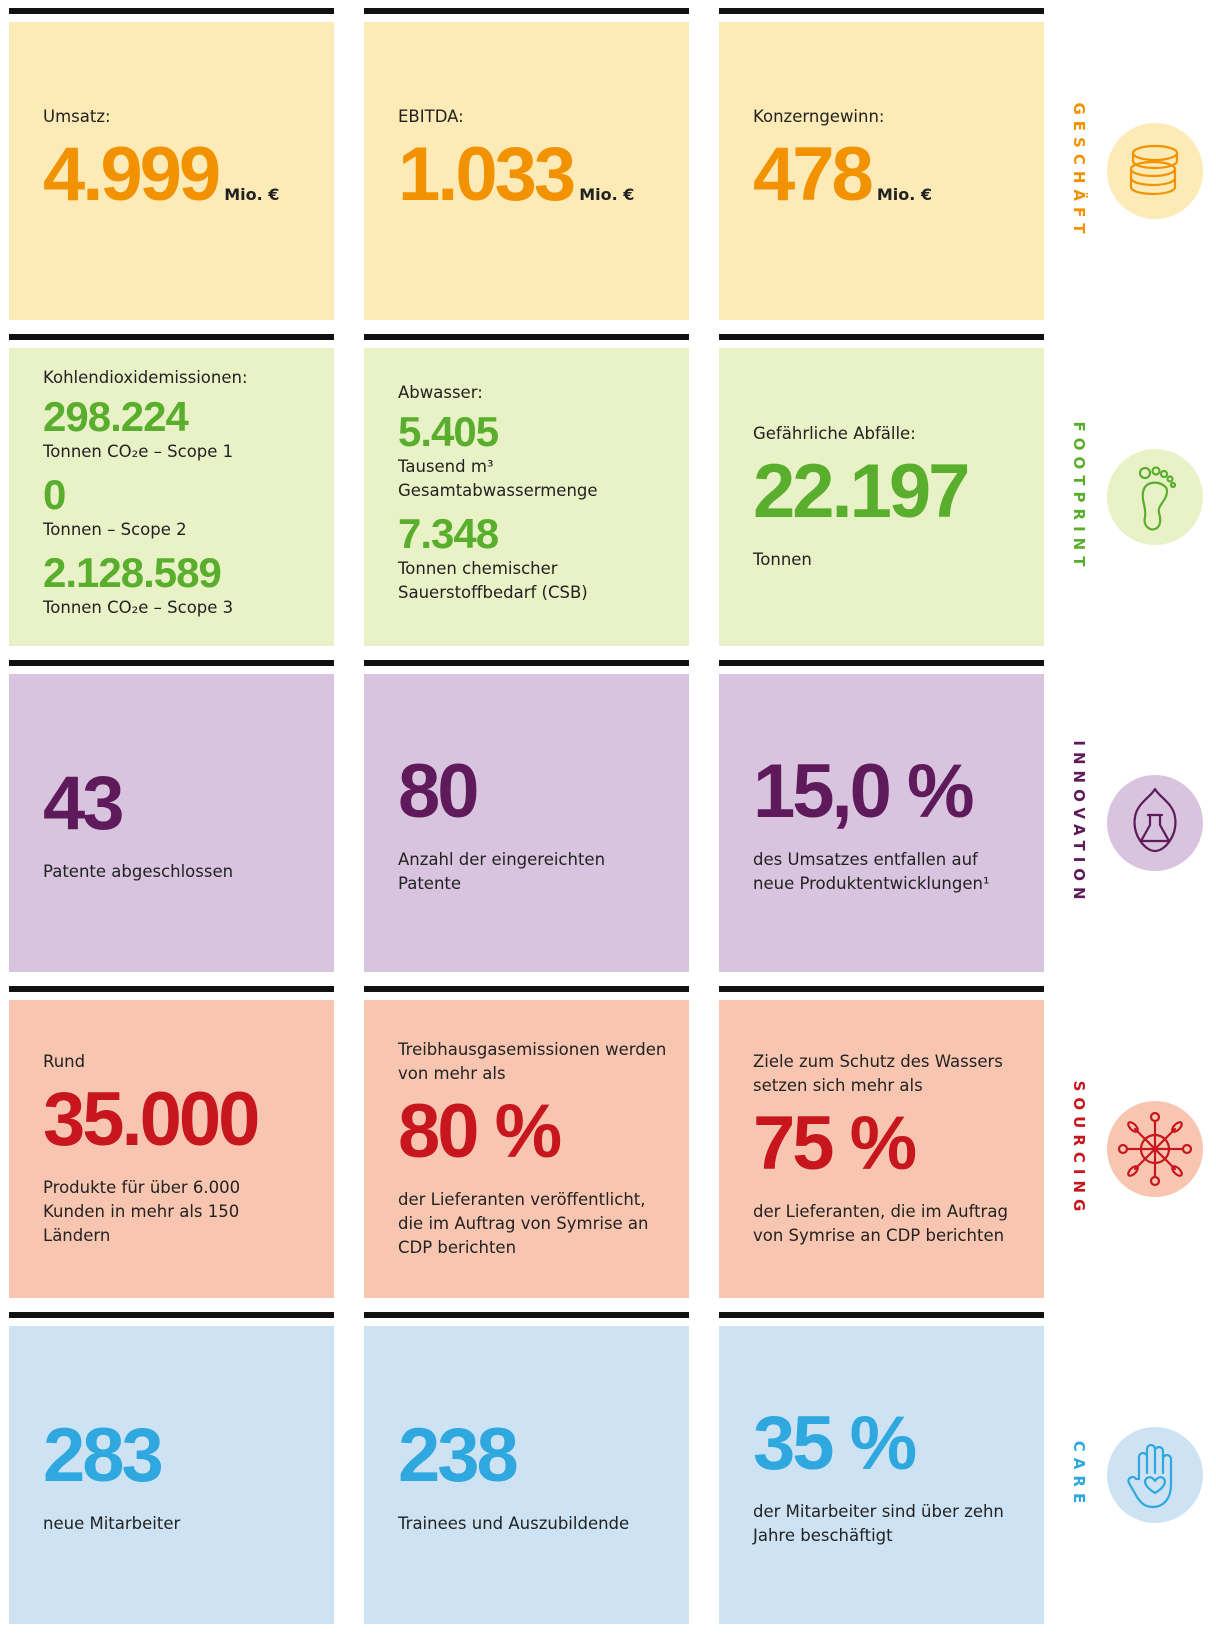 This screenshot has height=1645, width=1216. What do you see at coordinates (1079, 1475) in the screenshot?
I see `section-label: CARE` at bounding box center [1079, 1475].